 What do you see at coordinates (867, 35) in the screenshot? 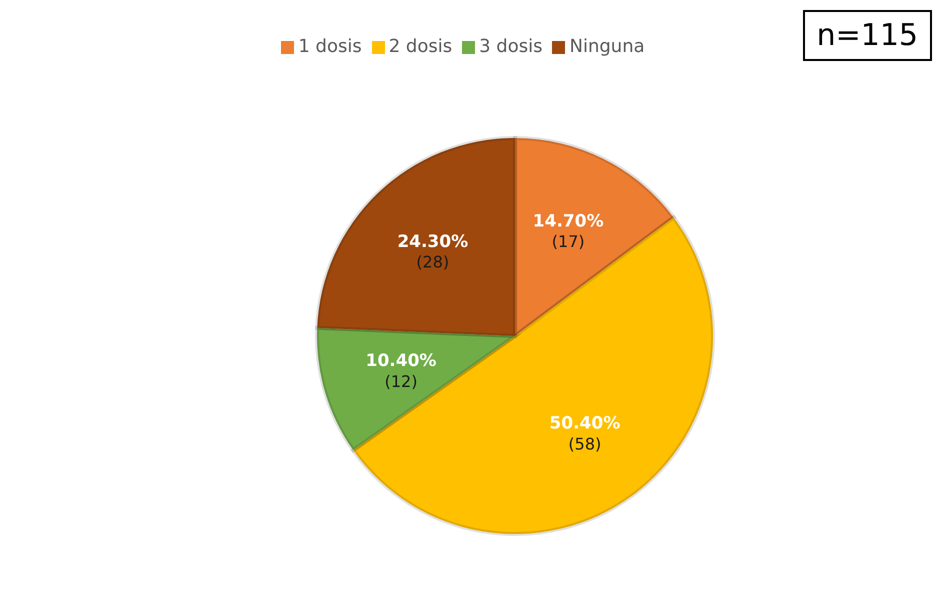
I see `text: n=115` at bounding box center [867, 35].